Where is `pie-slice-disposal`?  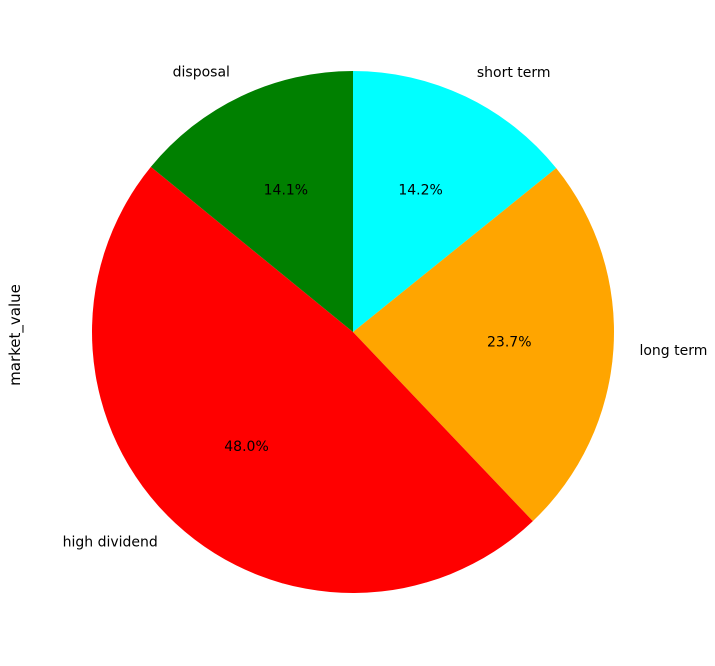
pie-slice-disposal is located at coordinates (251, 201).